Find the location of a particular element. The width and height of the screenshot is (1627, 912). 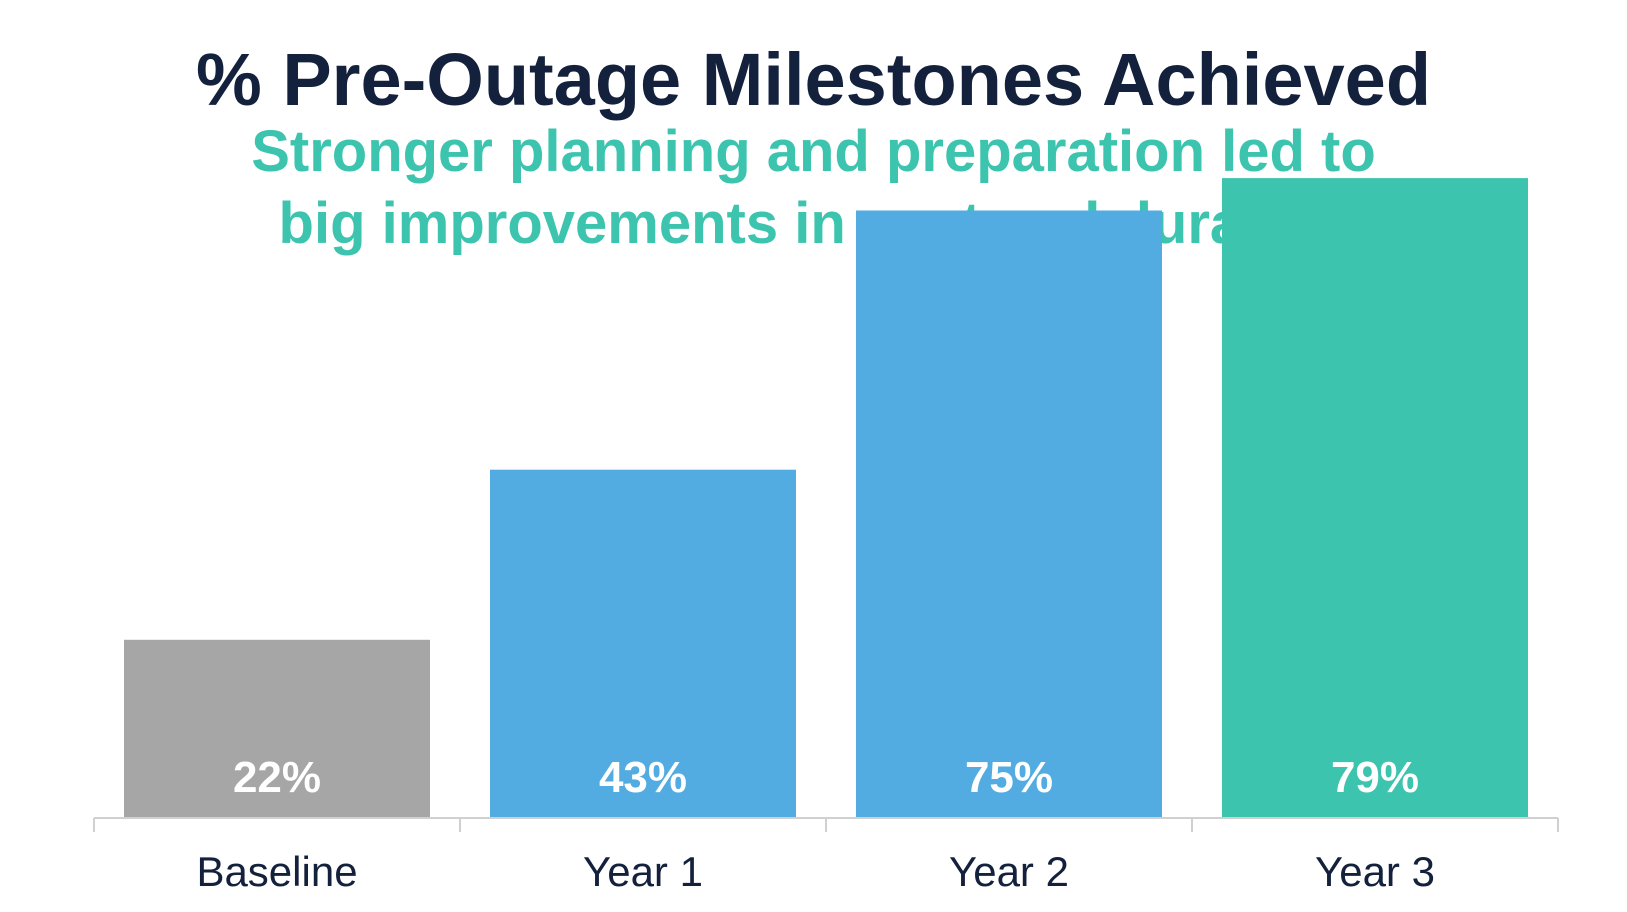

labels-layer: 22% Baseline 43% Year 1 75% Year 2 79% Year 3 is located at coordinates (815, 824).